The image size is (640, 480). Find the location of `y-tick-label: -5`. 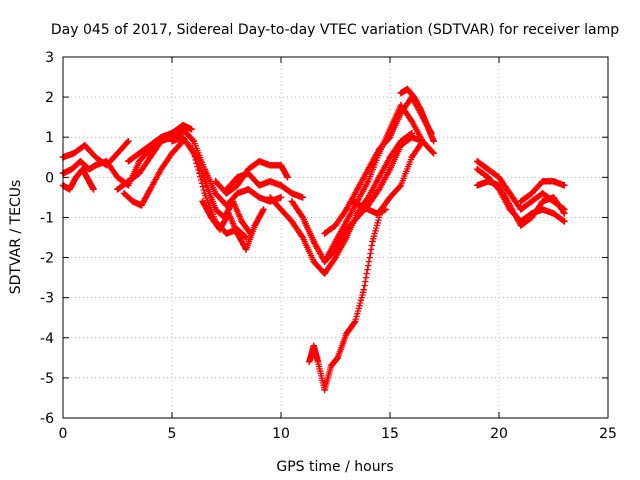

y-tick-label: -5 is located at coordinates (47, 379).